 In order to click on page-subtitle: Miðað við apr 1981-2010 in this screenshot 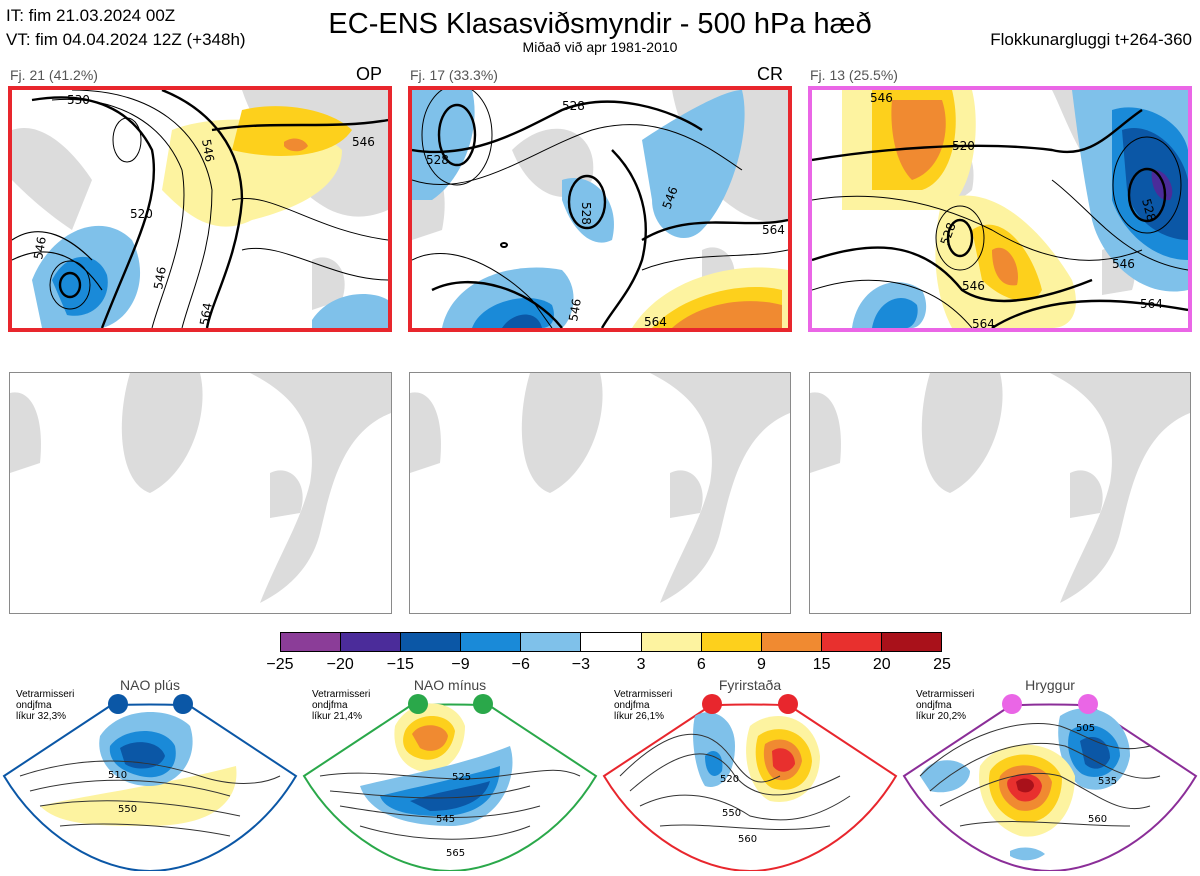, I will do `click(600, 47)`.